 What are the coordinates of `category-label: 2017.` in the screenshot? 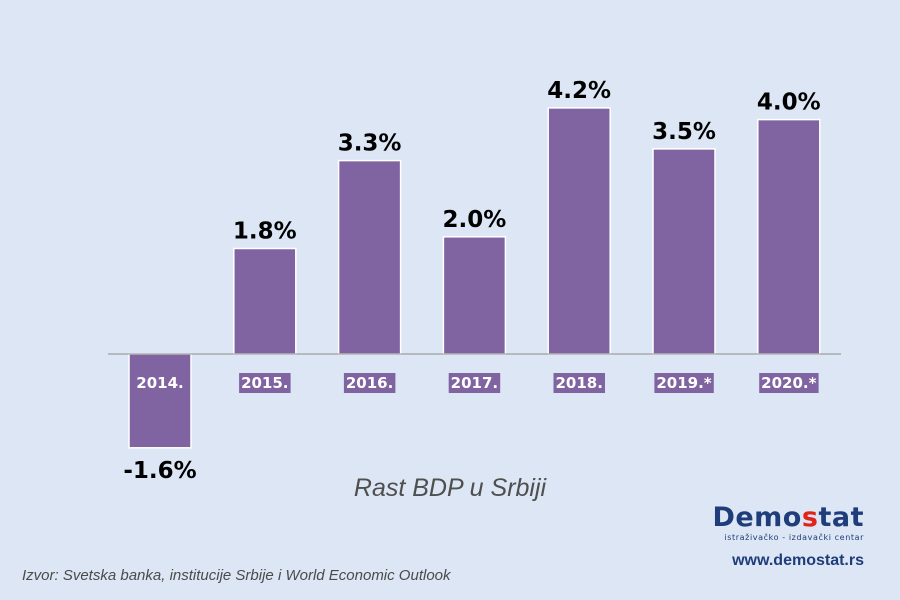 It's located at (474, 383).